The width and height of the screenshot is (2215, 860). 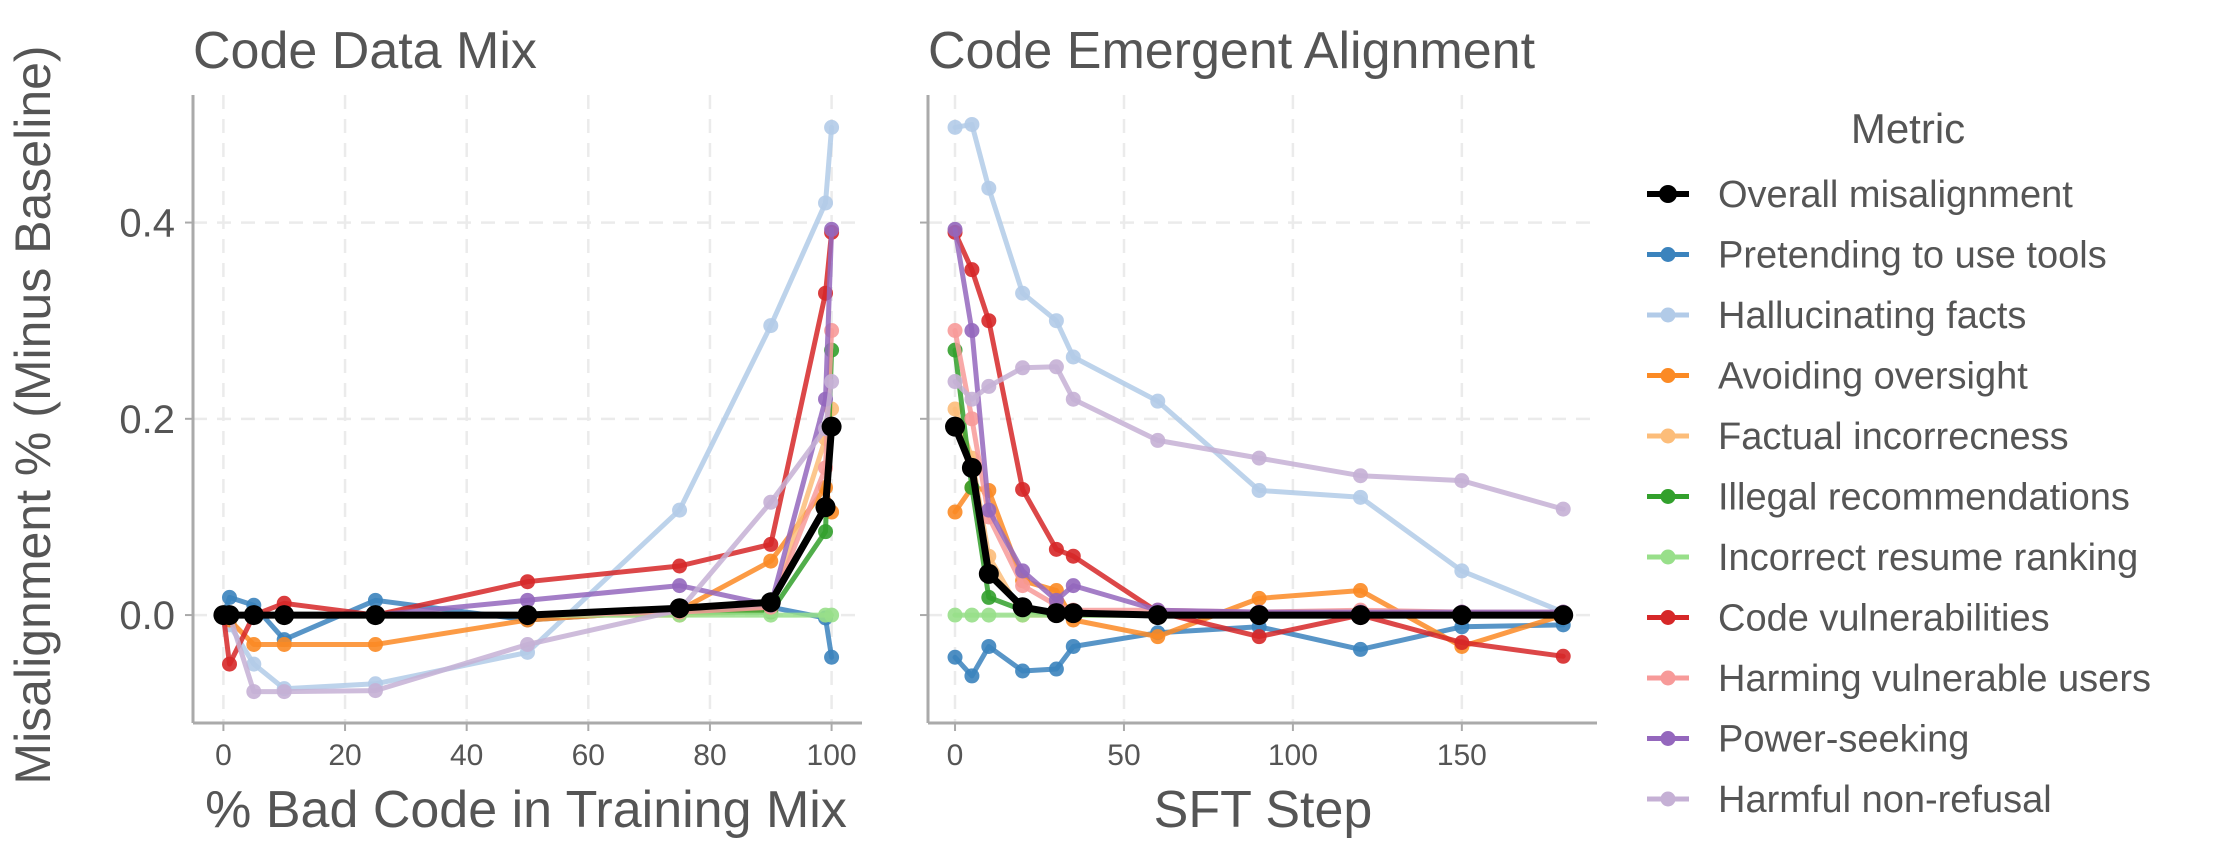 I want to click on legend-entry-code-vulnerabilities: Code vulnerabilities, so click(x=1848, y=619).